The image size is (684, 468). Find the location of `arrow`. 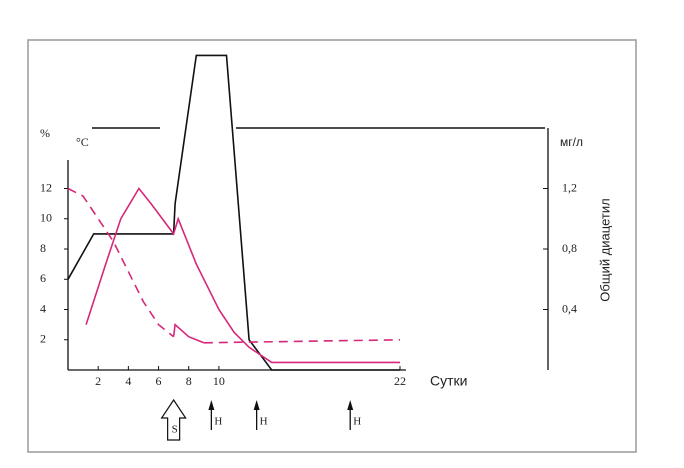

arrow is located at coordinates (173, 419).